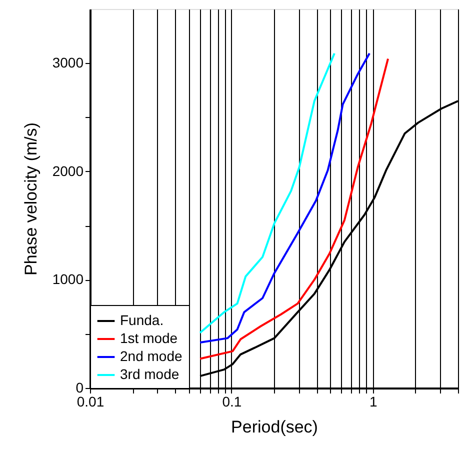  Describe the element at coordinates (150, 374) in the screenshot. I see `legend-label: 3rd mode` at that location.